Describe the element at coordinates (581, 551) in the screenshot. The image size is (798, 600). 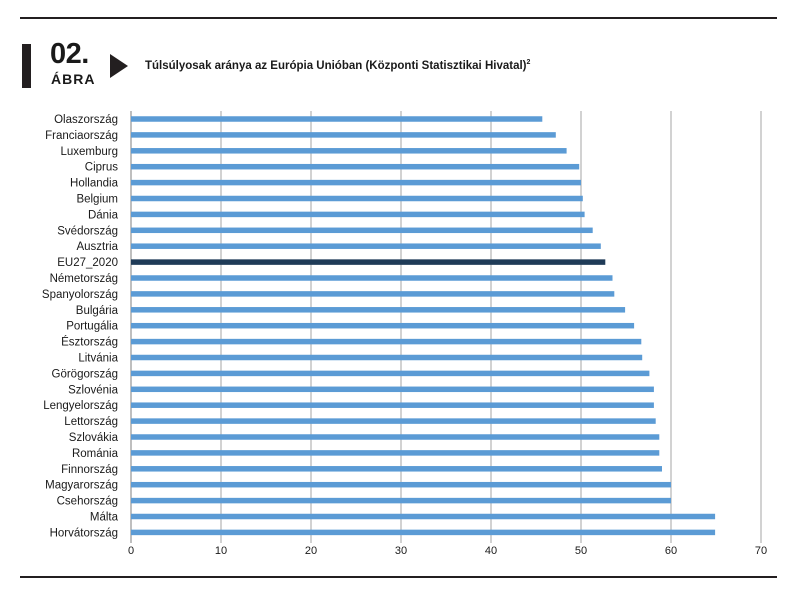
I see `x-tick-label: 50` at that location.